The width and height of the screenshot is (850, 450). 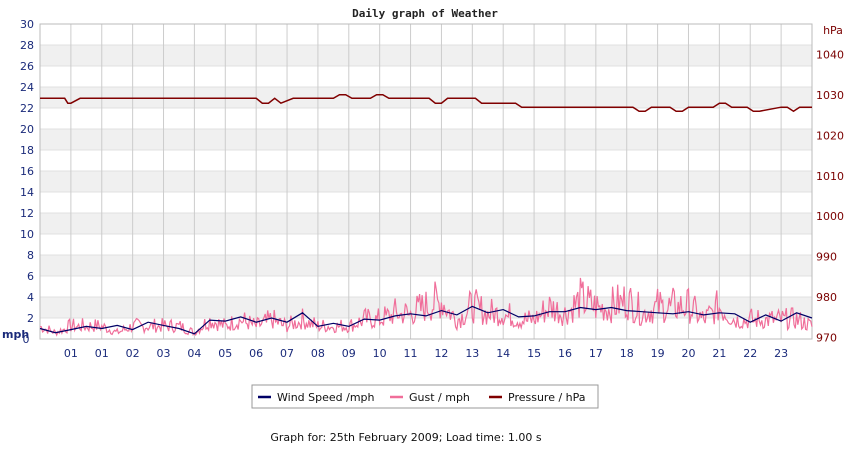 What do you see at coordinates (27, 234) in the screenshot?
I see `left-tick-label: 10` at bounding box center [27, 234].